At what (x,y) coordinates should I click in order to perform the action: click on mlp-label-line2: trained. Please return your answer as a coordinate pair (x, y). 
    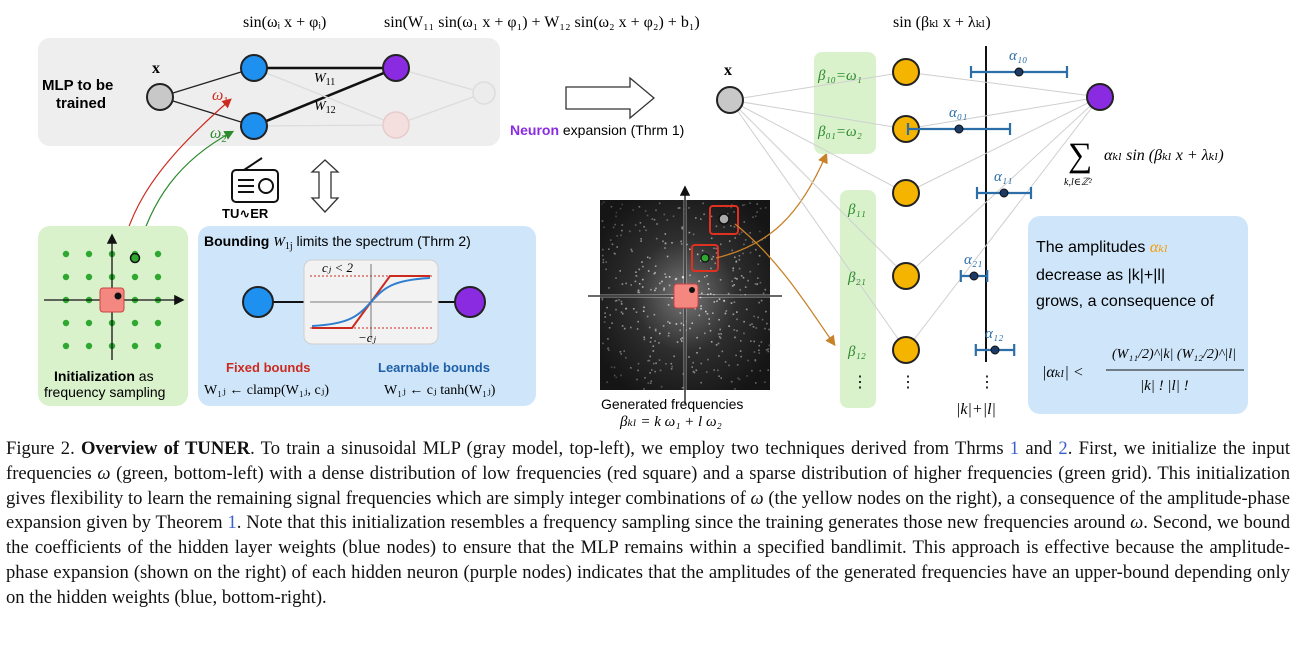
    Looking at the image, I should click on (81, 103).